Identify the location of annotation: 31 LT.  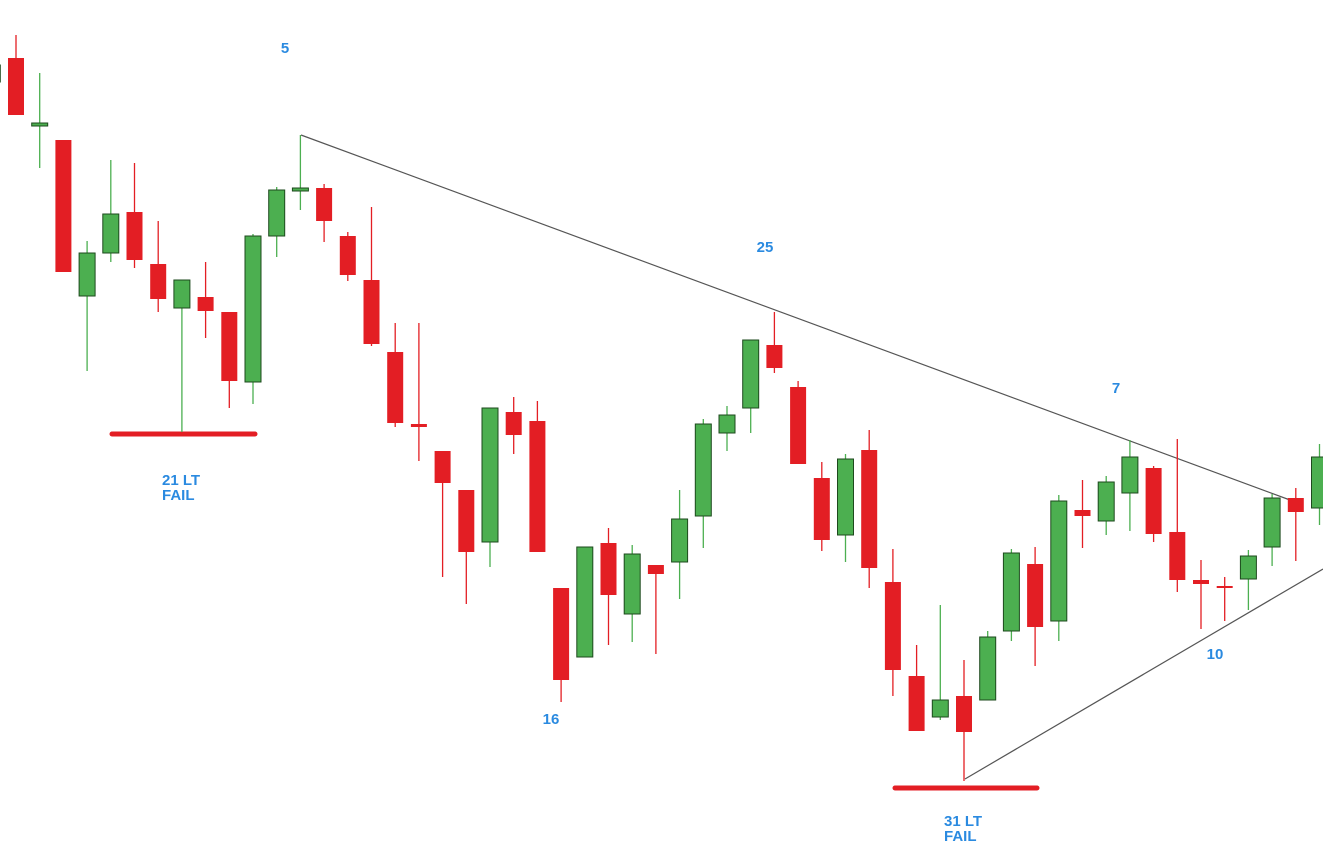
(963, 821).